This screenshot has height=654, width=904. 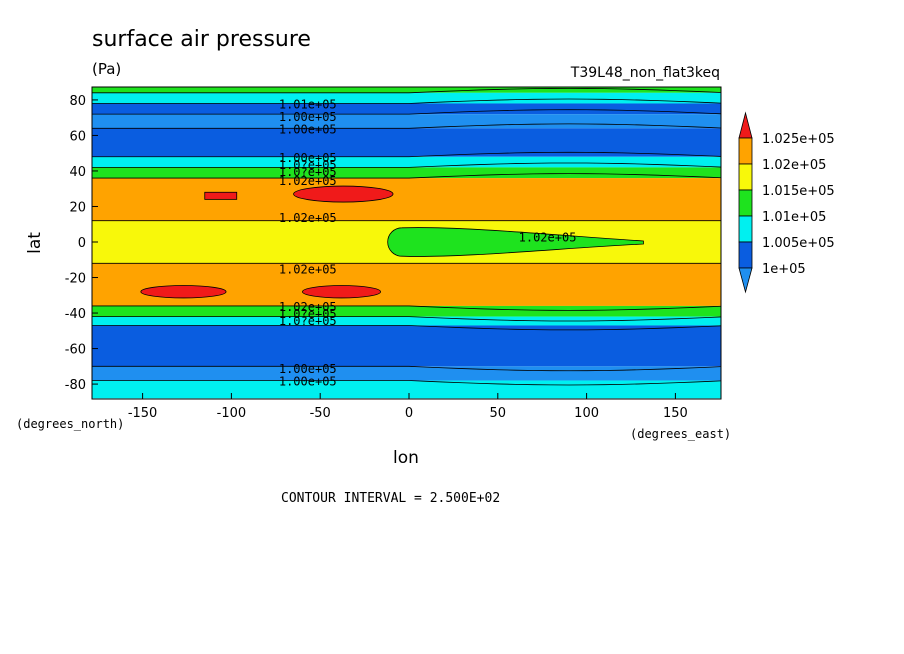 I want to click on colorbar-label-4: 1.005e+05, so click(x=798, y=243).